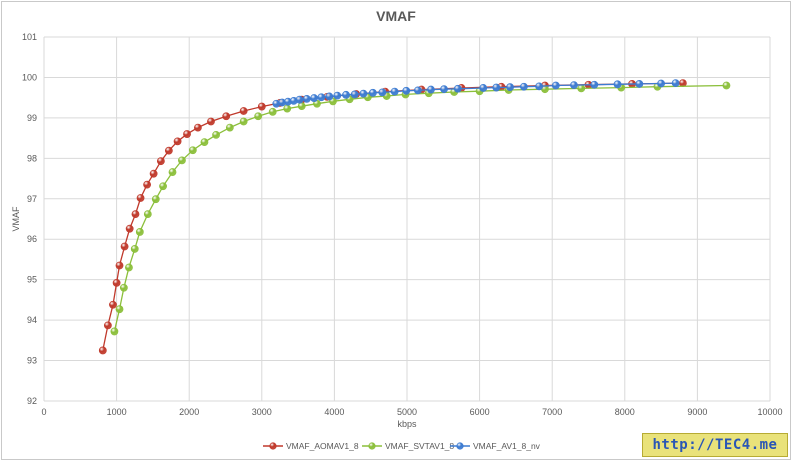 Image resolution: width=792 pixels, height=461 pixels. What do you see at coordinates (43, 412) in the screenshot?
I see `x-tick-label: 0` at bounding box center [43, 412].